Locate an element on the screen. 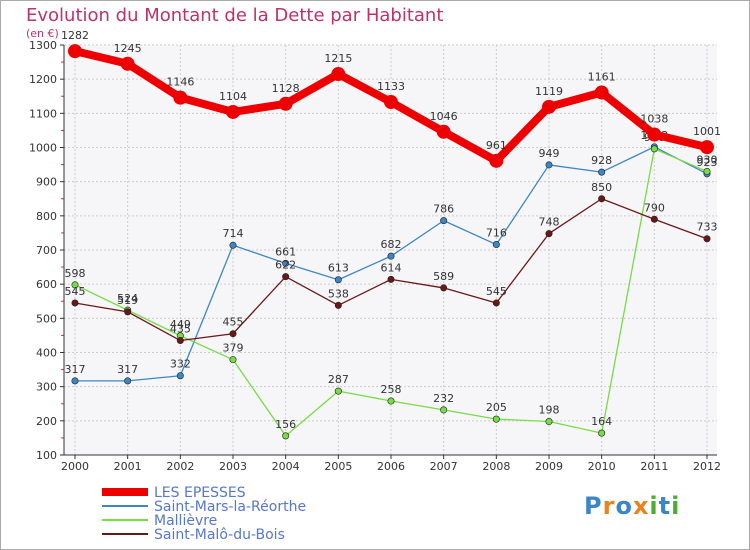 The image size is (750, 550). data-label: 1119 is located at coordinates (549, 91).